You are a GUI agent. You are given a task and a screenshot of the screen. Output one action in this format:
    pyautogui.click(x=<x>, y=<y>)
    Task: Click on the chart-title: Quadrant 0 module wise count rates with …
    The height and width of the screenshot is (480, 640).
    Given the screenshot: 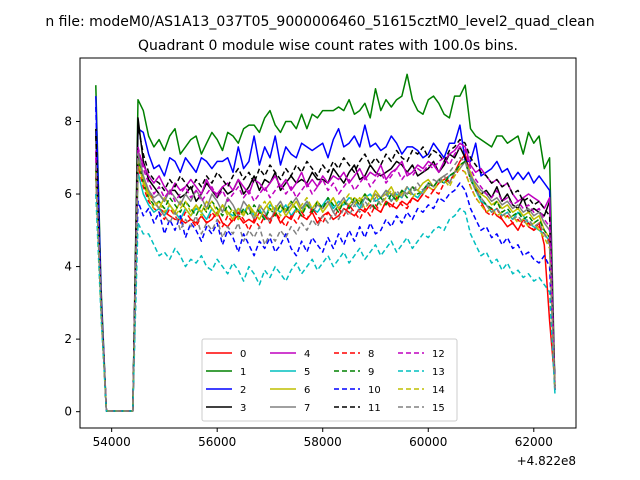 What is the action you would take?
    pyautogui.click(x=328, y=46)
    